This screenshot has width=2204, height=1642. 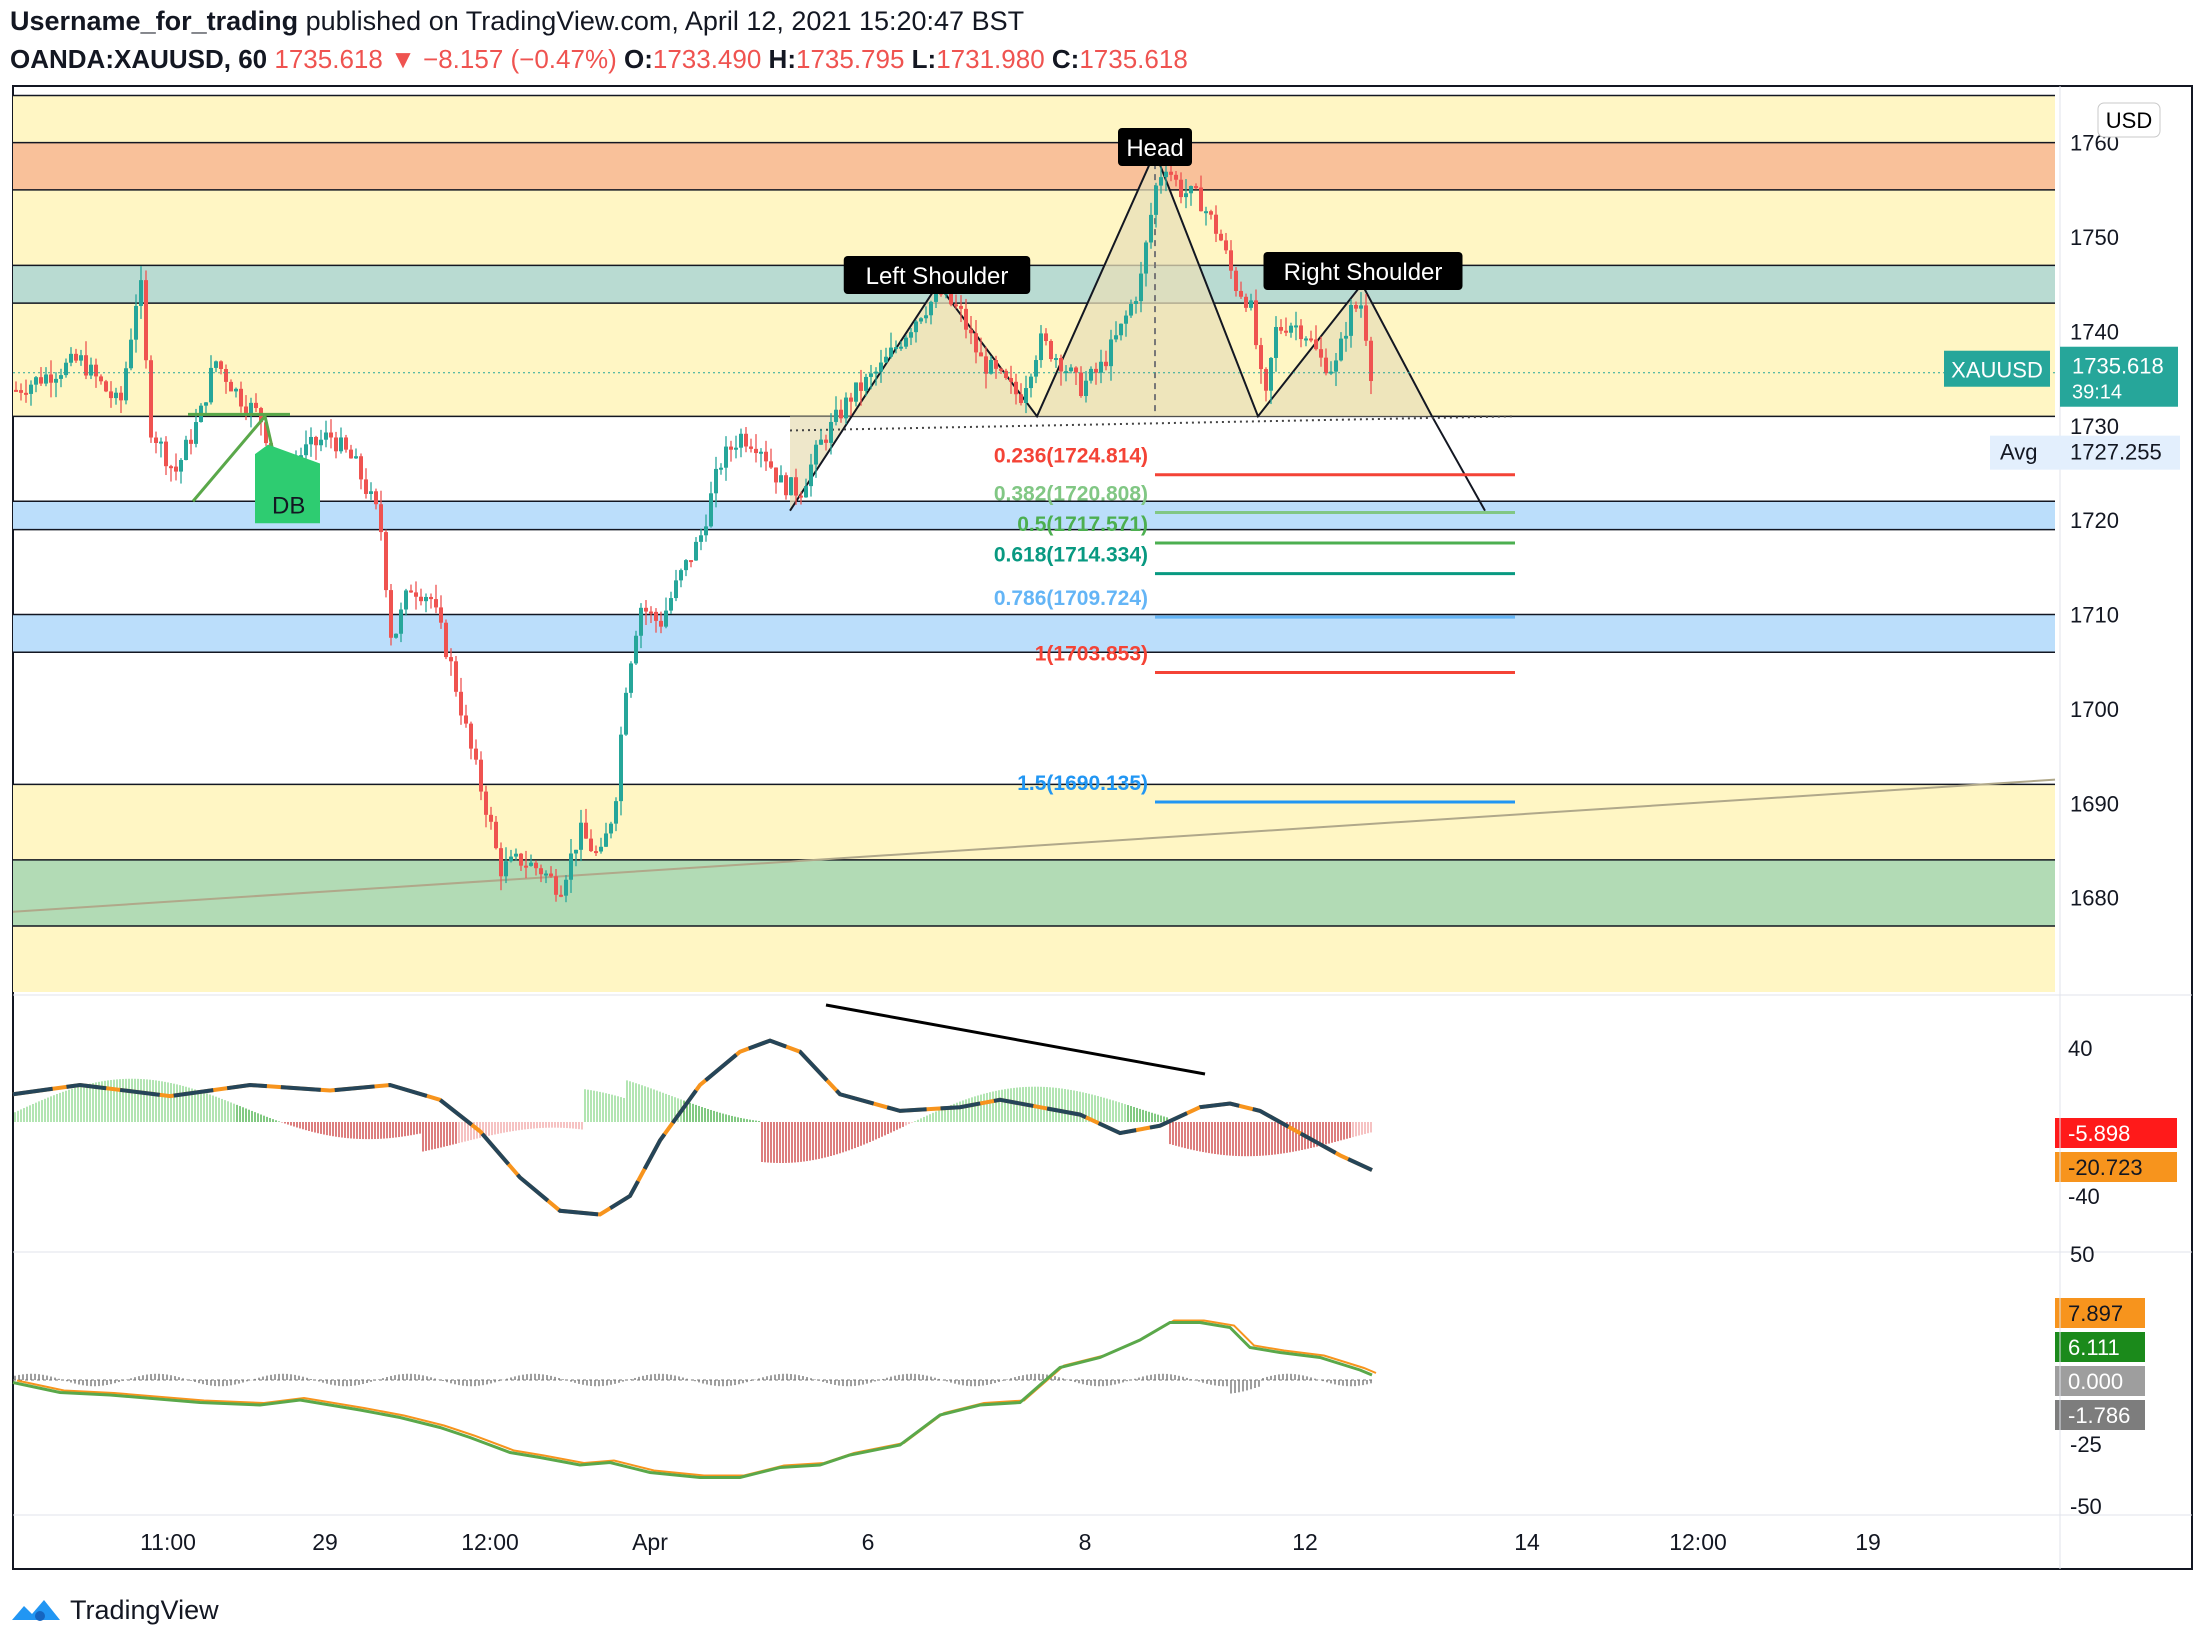 I want to click on double-bottom-pattern: DB, so click(x=254, y=468).